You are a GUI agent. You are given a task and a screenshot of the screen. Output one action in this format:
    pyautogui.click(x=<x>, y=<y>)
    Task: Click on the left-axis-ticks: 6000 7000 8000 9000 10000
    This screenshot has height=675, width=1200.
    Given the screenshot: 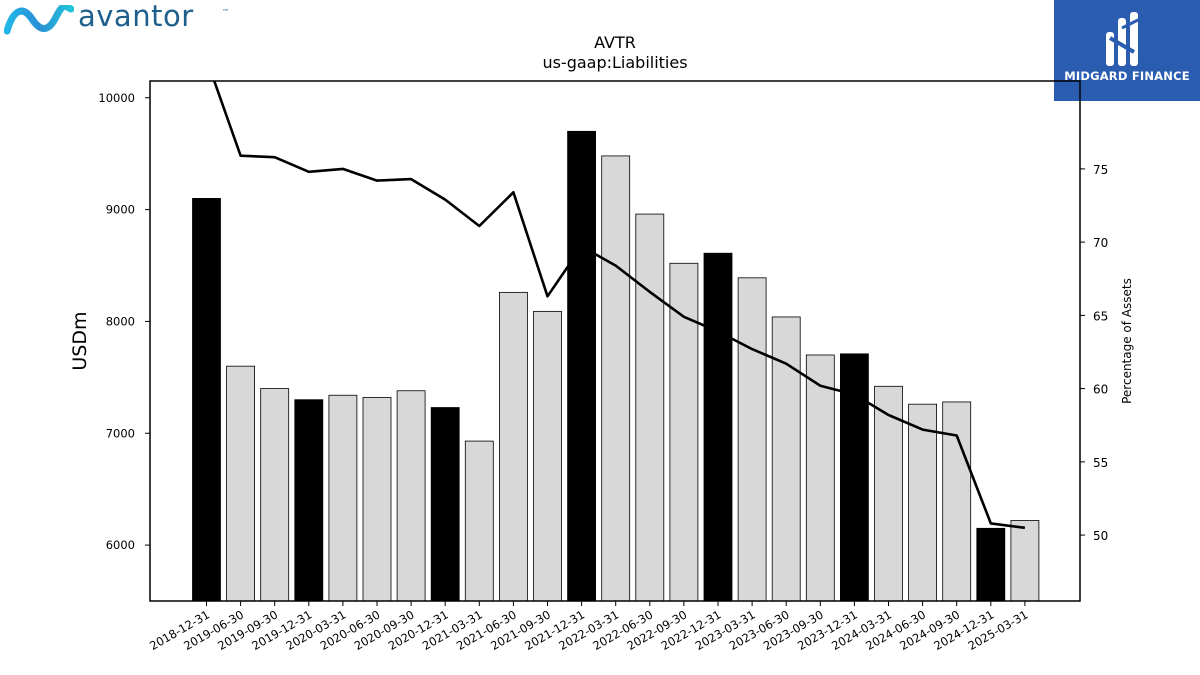 What is the action you would take?
    pyautogui.click(x=124, y=321)
    